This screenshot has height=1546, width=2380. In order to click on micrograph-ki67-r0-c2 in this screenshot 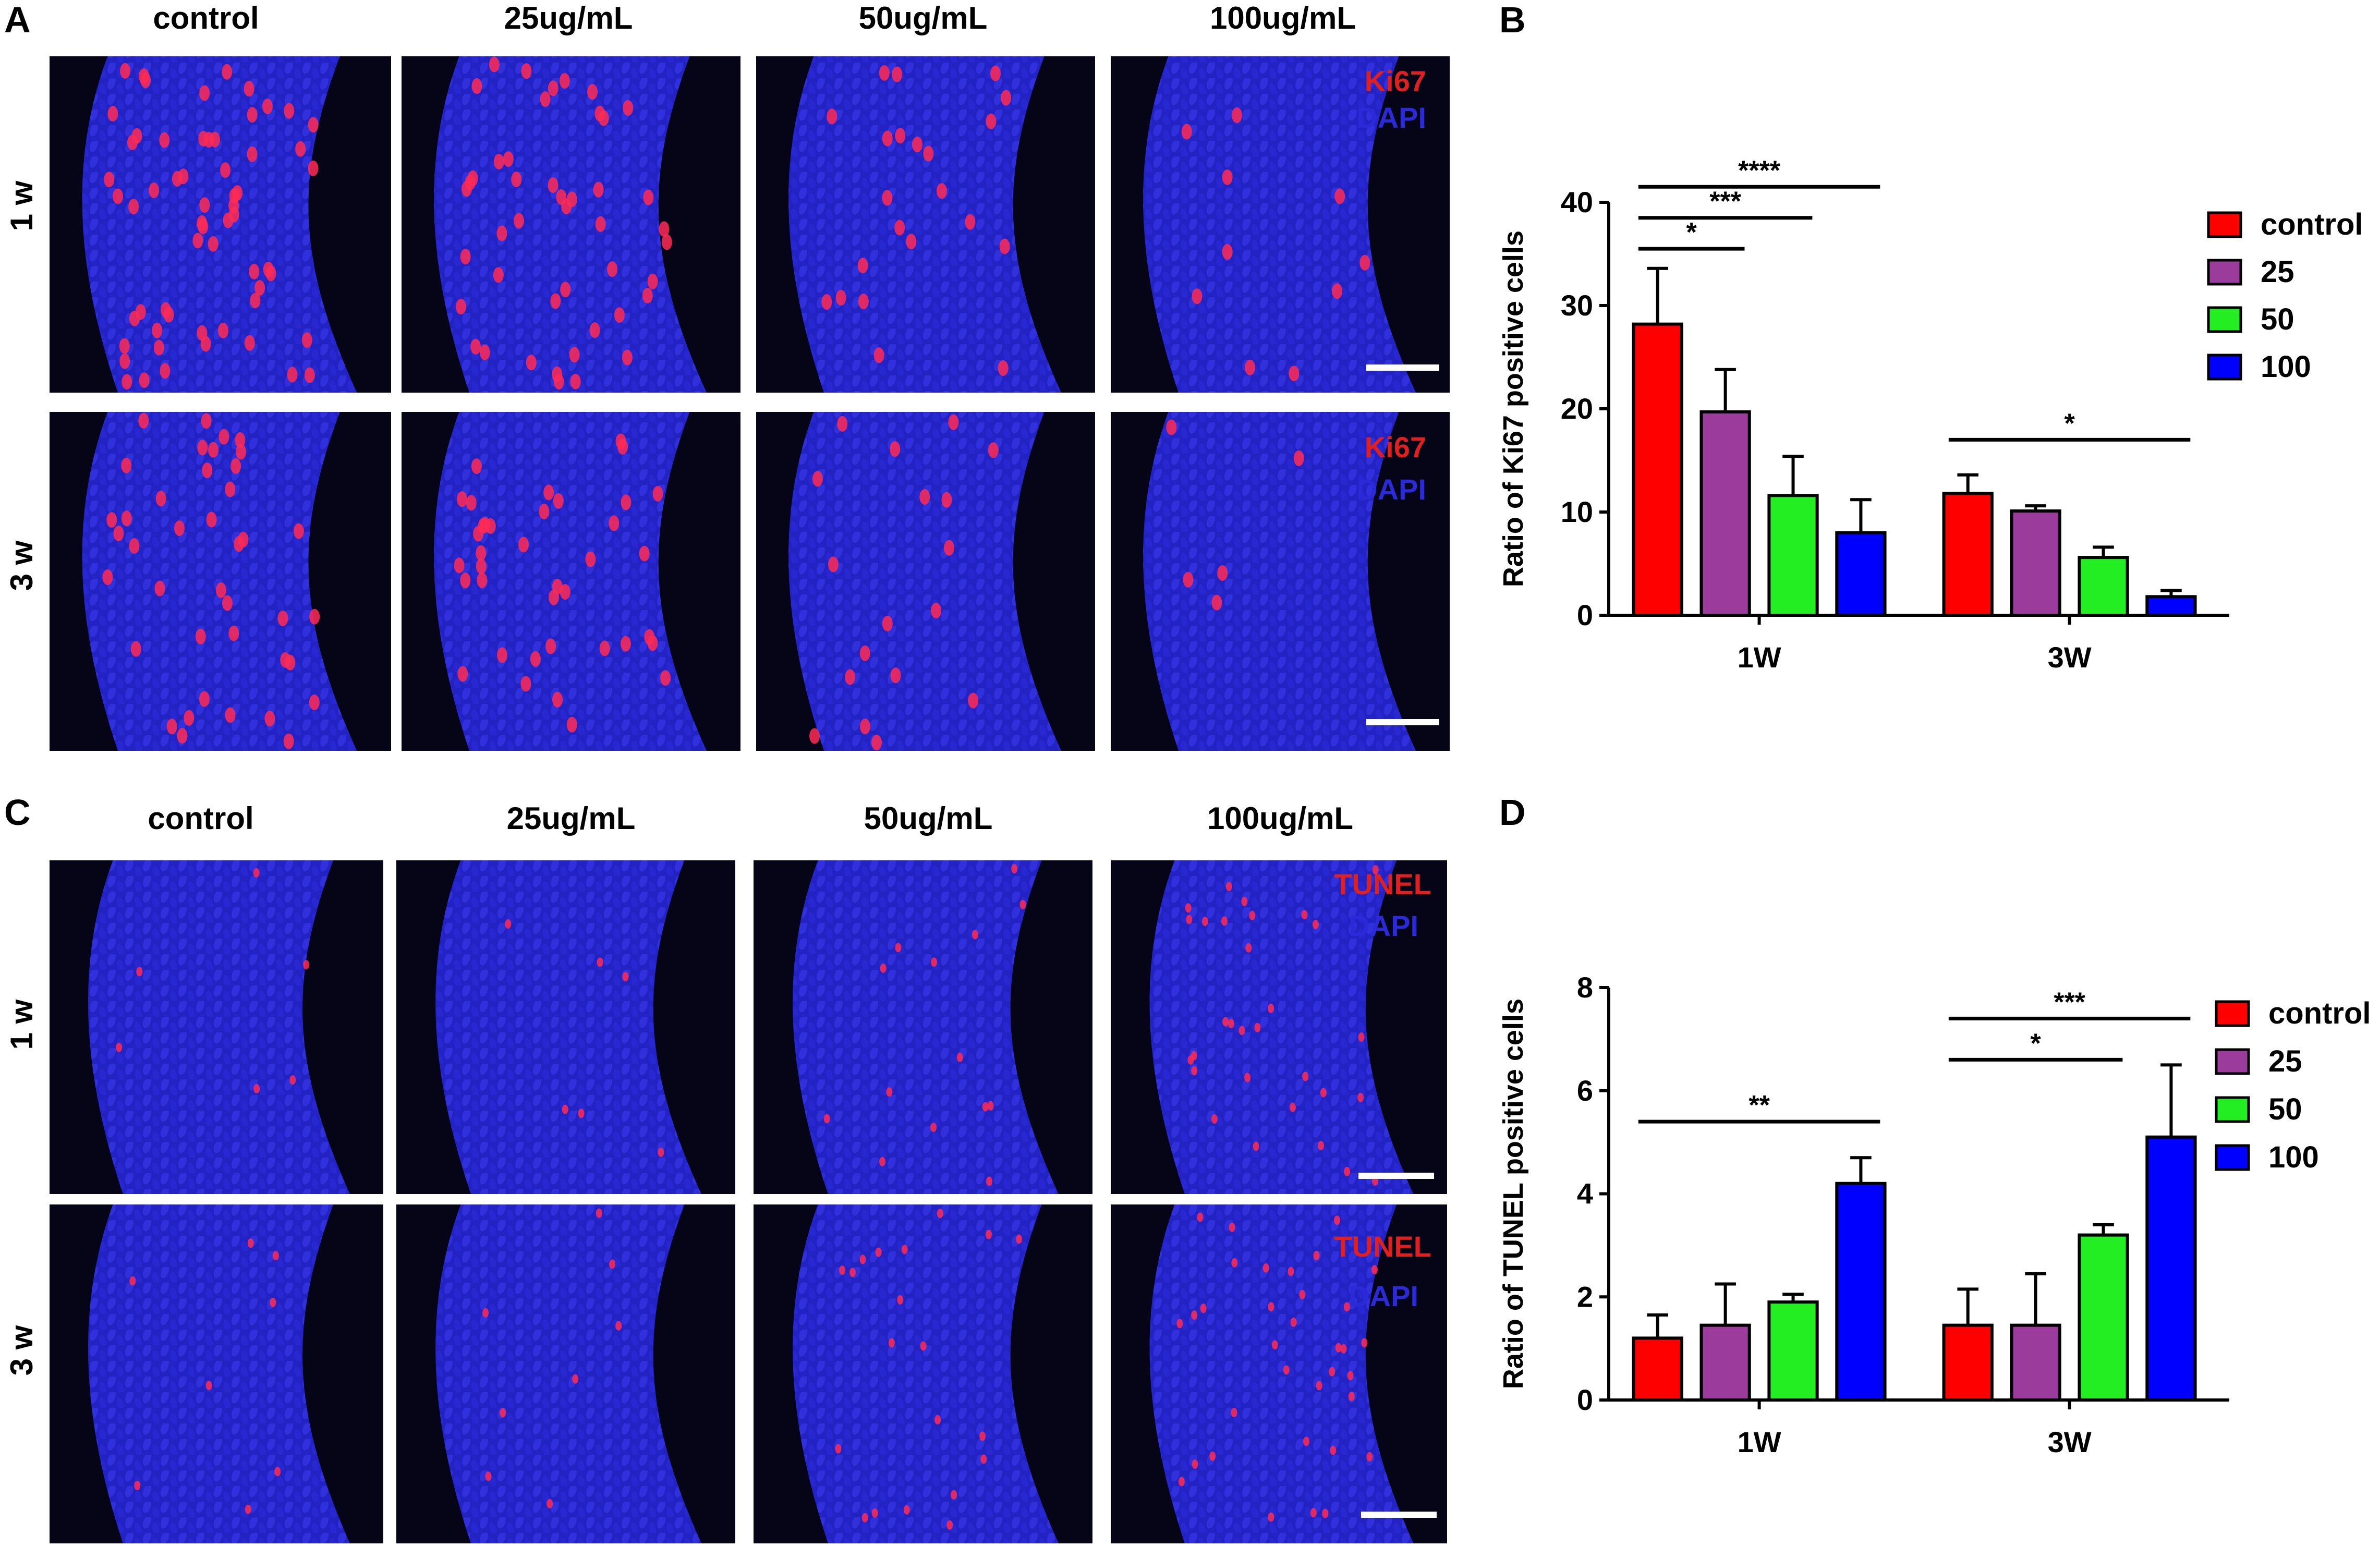, I will do `click(925, 224)`.